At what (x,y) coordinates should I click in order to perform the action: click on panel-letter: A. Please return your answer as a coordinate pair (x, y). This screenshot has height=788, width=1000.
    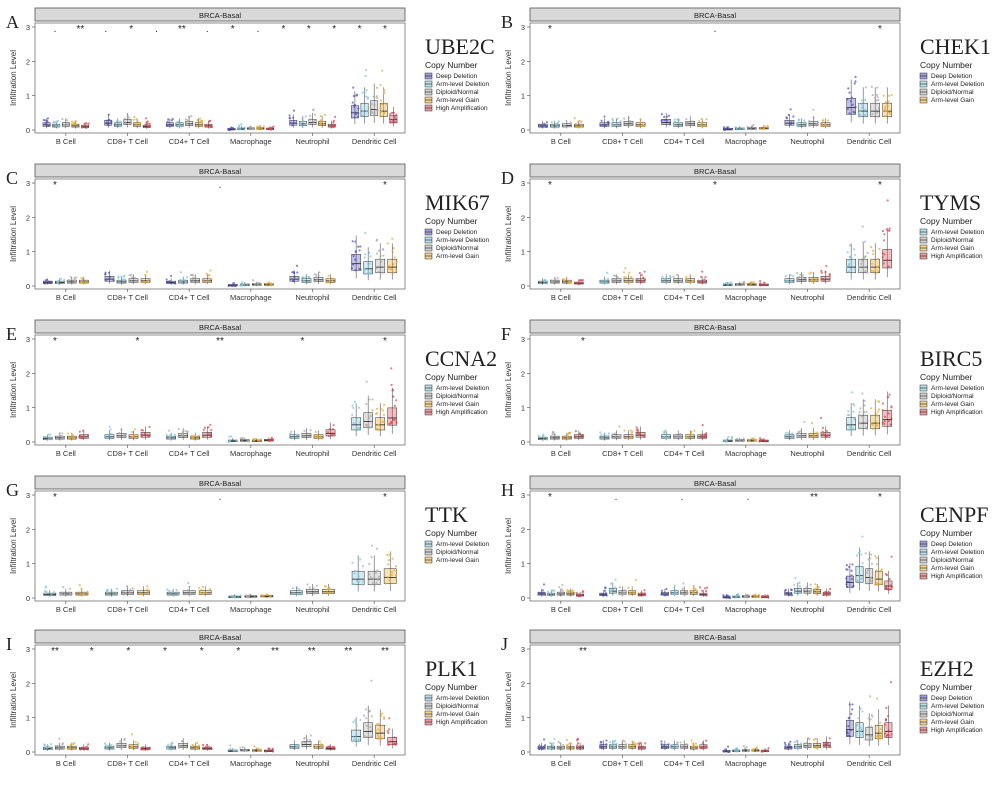
    Looking at the image, I should click on (12, 22).